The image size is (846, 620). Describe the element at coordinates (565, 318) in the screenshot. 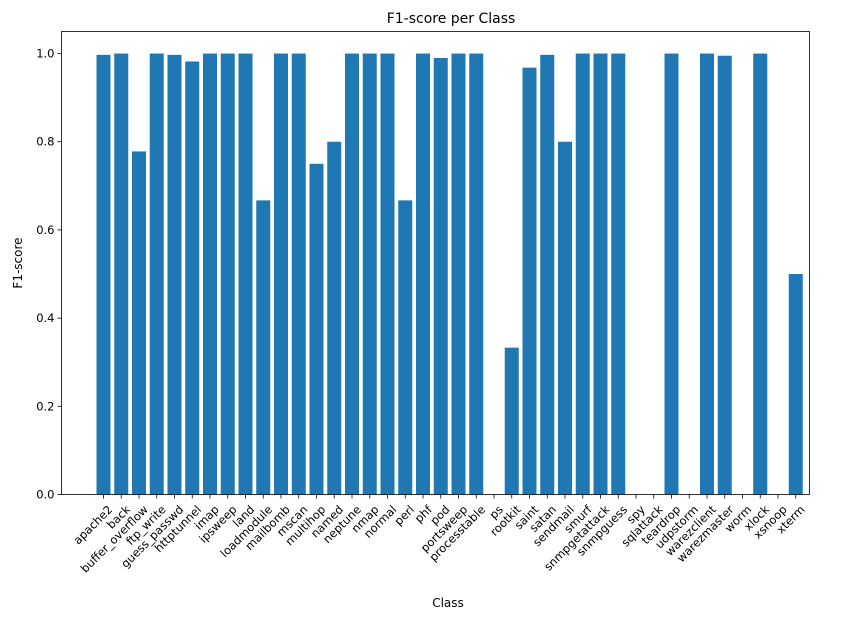

I see `bar-sendmail` at that location.